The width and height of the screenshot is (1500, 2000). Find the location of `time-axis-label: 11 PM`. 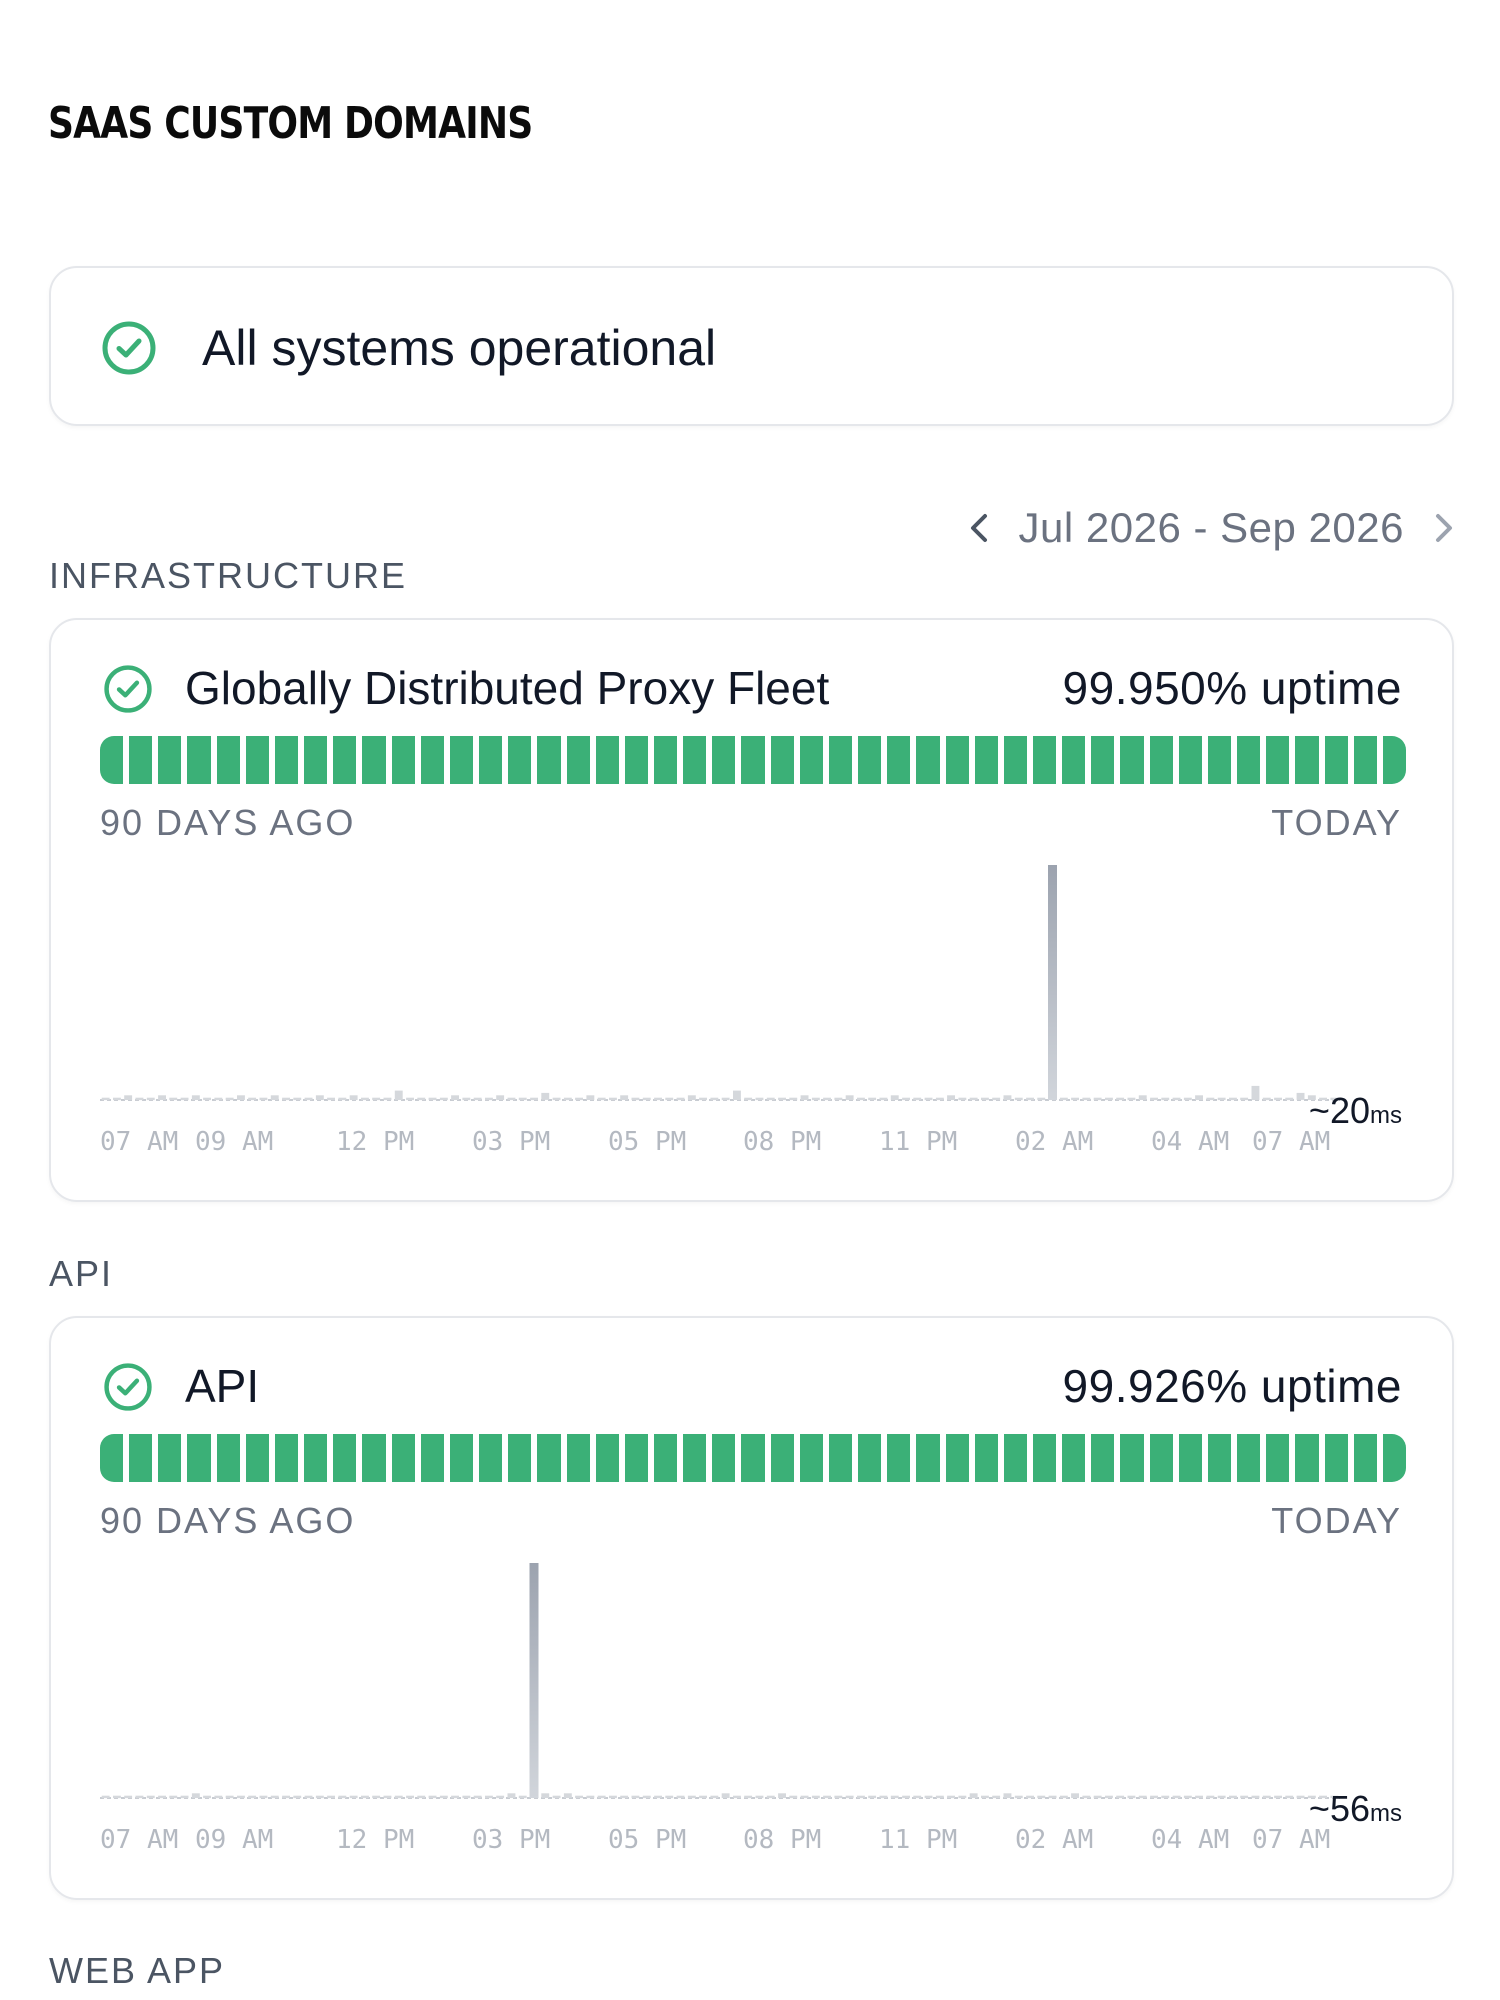

time-axis-label: 11 PM is located at coordinates (918, 1840).